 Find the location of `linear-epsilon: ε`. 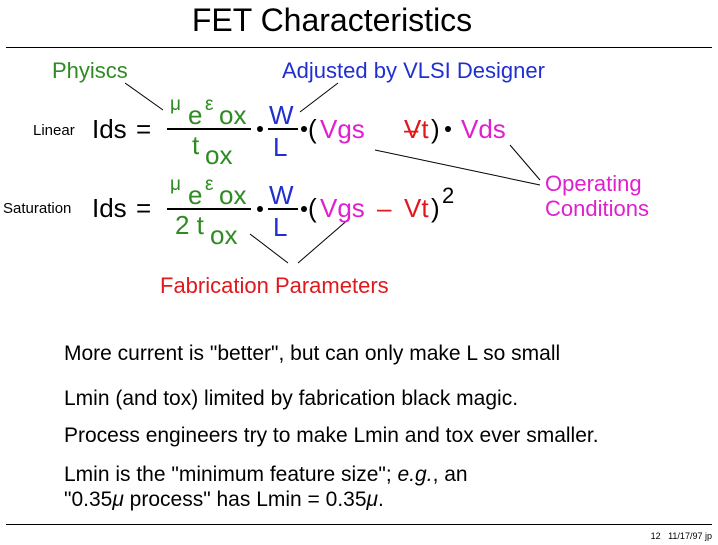

linear-epsilon: ε is located at coordinates (209, 104).